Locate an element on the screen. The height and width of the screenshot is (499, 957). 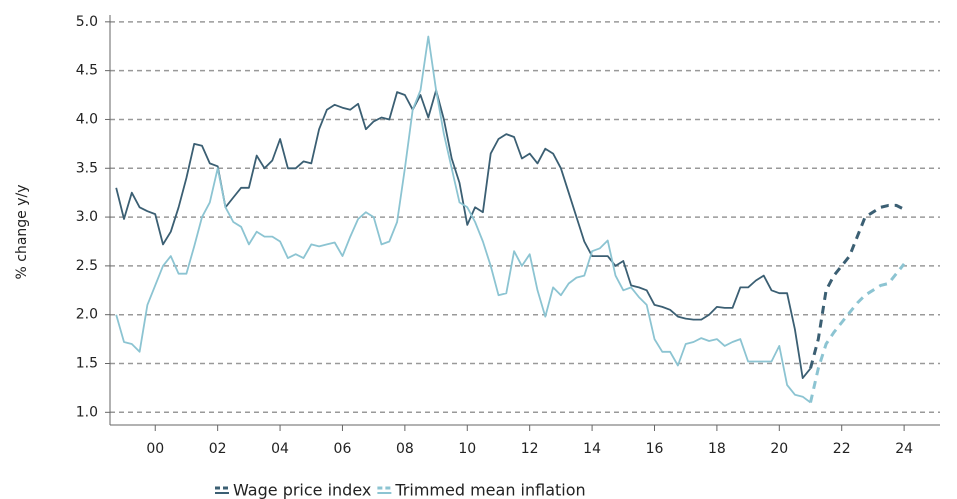
x-tick-label: 14 is located at coordinates (592, 449).